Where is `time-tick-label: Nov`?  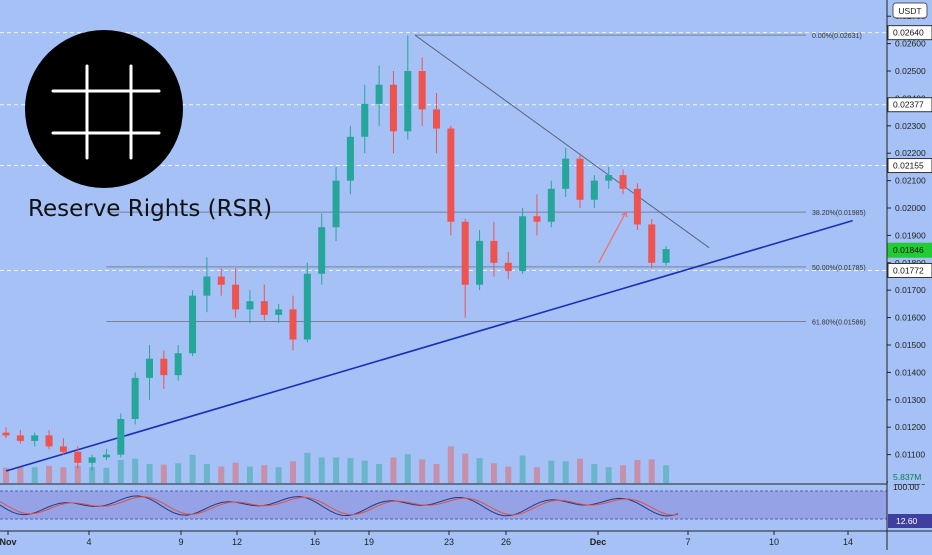
time-tick-label: Nov is located at coordinates (8, 542).